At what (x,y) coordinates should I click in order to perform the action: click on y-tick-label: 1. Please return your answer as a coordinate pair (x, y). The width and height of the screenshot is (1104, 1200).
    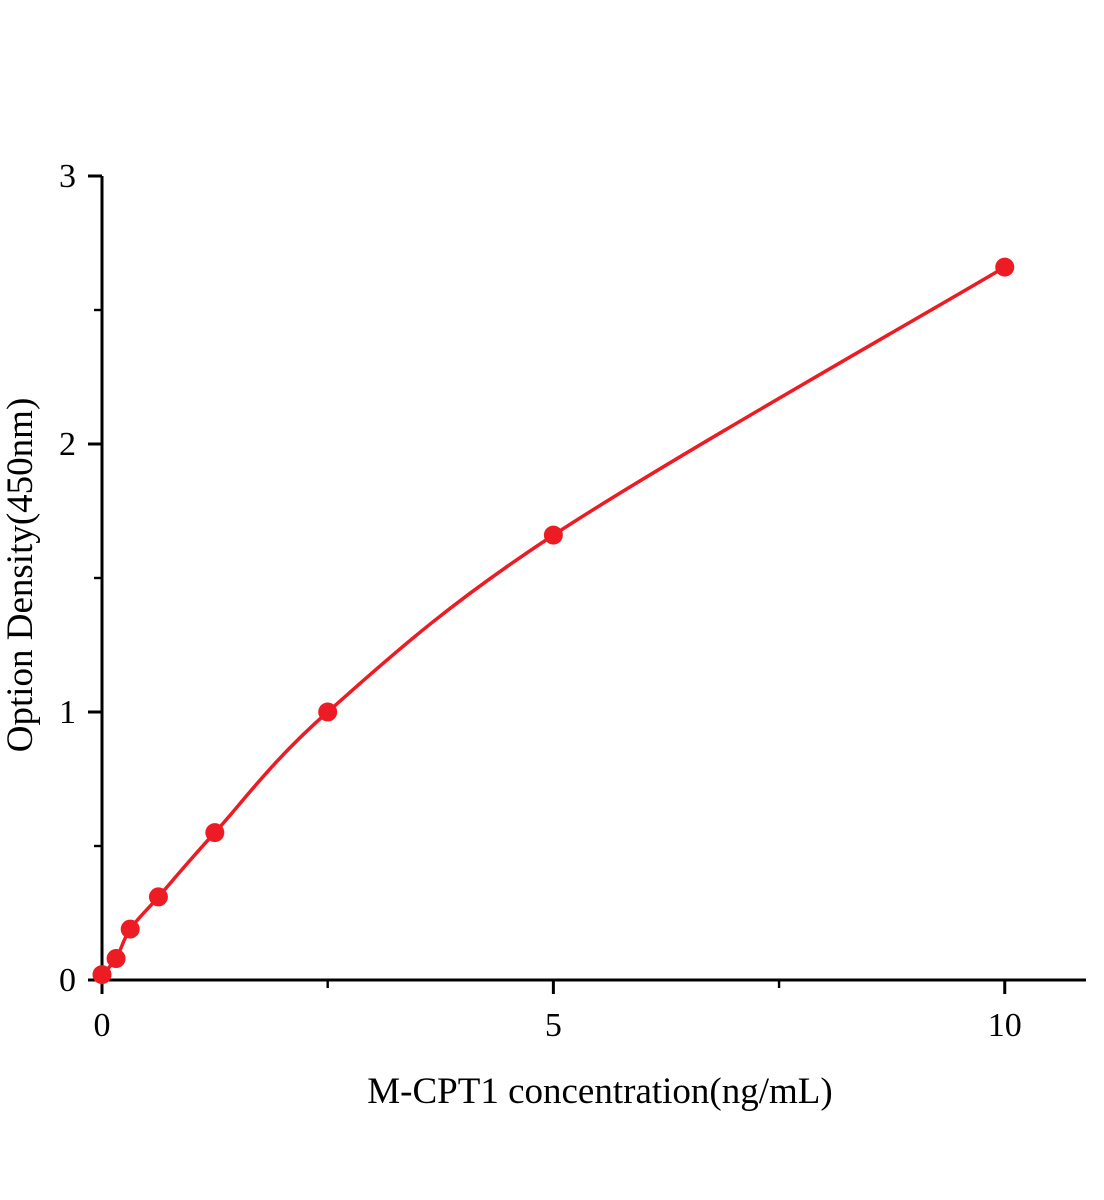
    Looking at the image, I should click on (67, 712).